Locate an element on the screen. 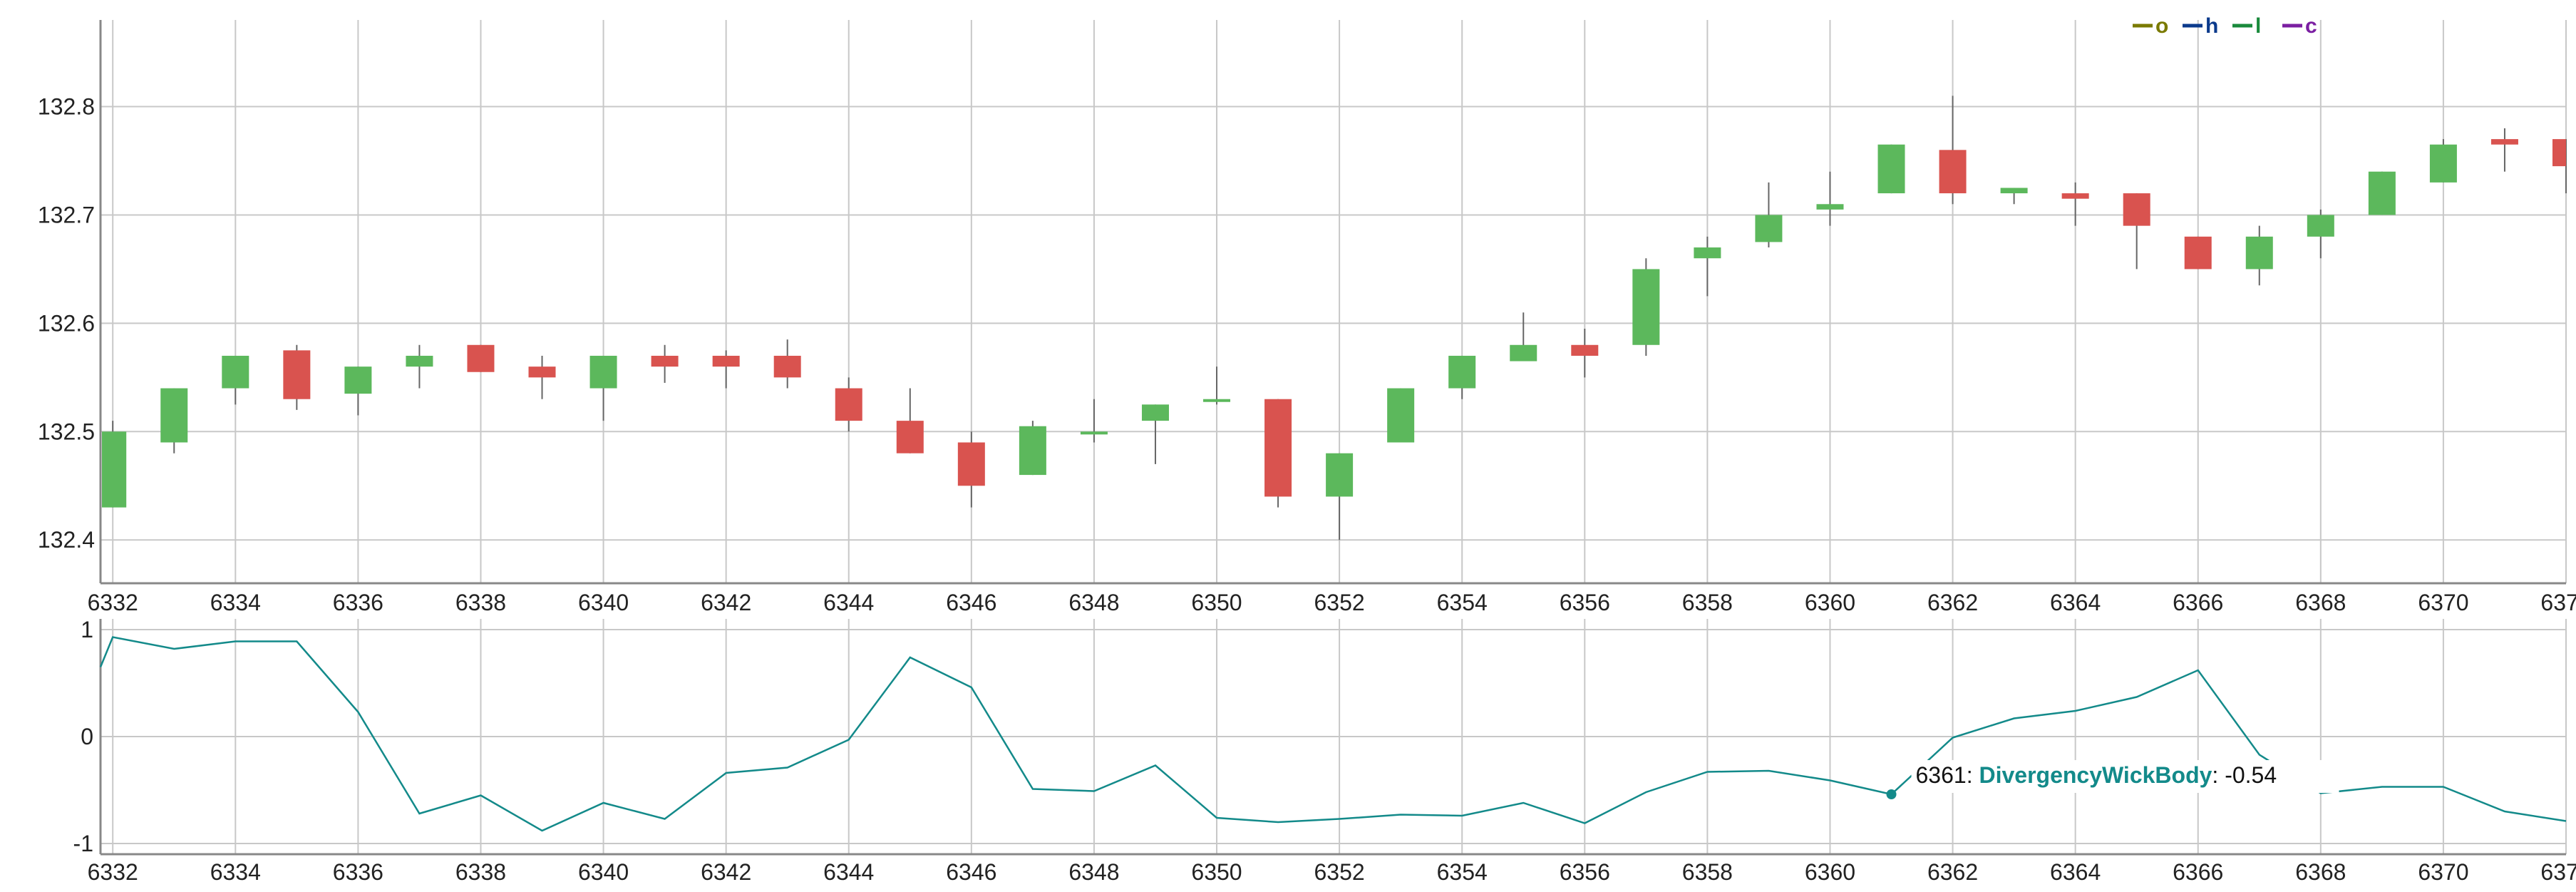 The width and height of the screenshot is (2576, 892). price-x-tick-label: 6334 is located at coordinates (235, 602).